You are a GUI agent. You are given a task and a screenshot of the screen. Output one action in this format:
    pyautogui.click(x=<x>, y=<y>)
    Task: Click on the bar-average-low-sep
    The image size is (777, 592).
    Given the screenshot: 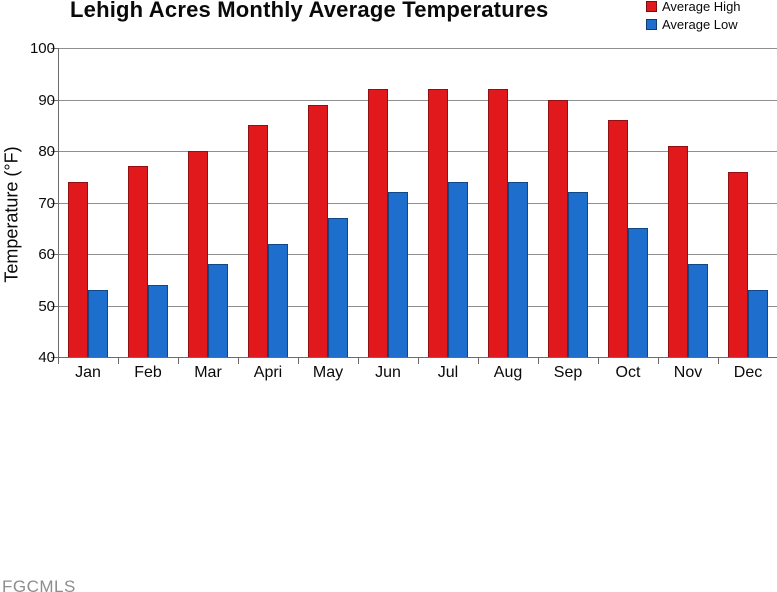 What is the action you would take?
    pyautogui.click(x=578, y=274)
    